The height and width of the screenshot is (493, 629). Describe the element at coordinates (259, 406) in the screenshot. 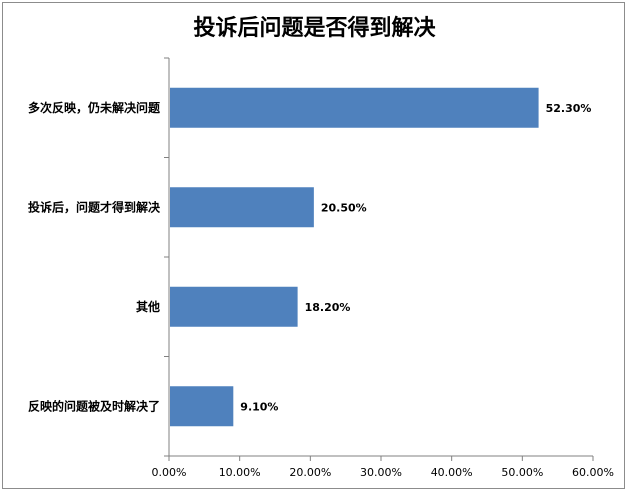

I see `data-label: 9.10%` at that location.